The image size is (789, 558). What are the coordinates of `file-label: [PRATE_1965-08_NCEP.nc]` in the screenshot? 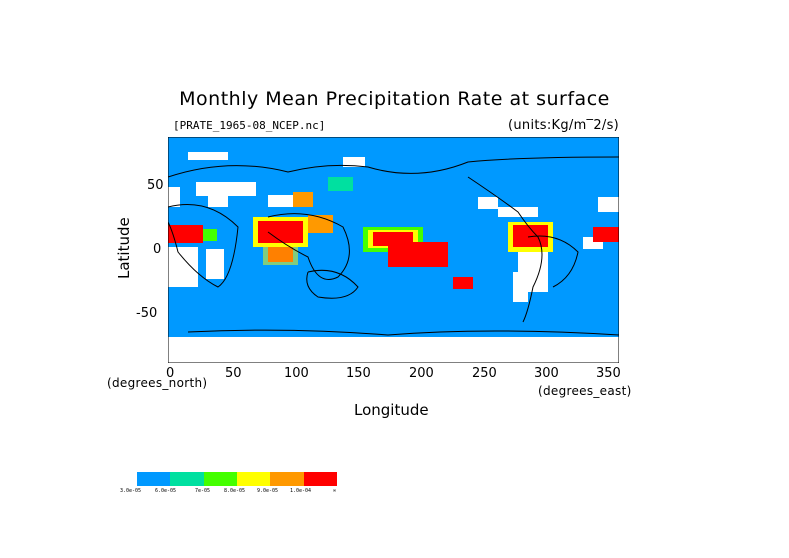 It's located at (249, 125).